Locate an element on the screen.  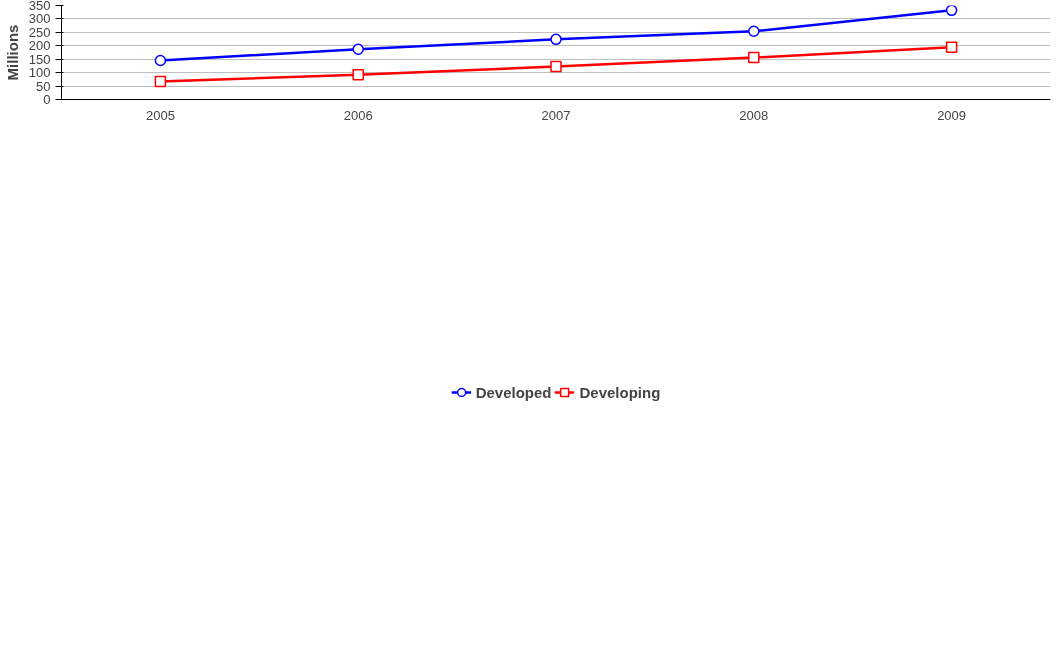
y-tick-label: 200 is located at coordinates (39, 46).